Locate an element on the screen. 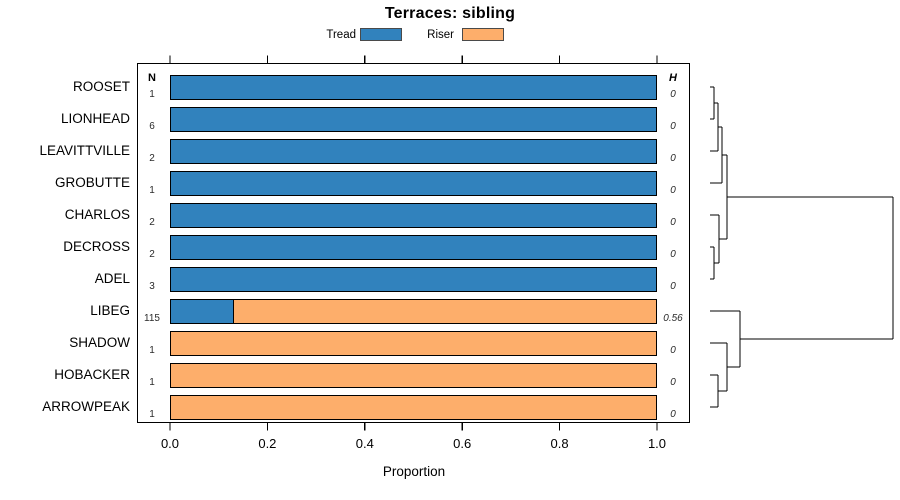  h-value: 0.56 is located at coordinates (673, 318).